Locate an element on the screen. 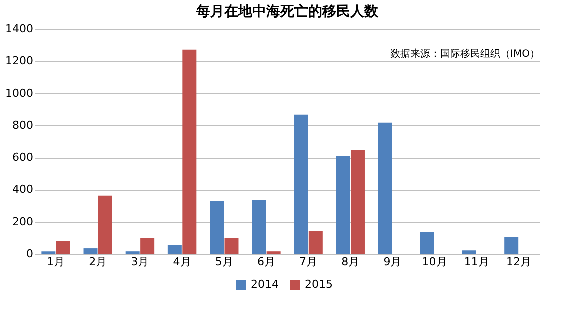 This screenshot has height=321, width=579. annotation: 数据来源：国际移民组织（IMO） is located at coordinates (465, 54).